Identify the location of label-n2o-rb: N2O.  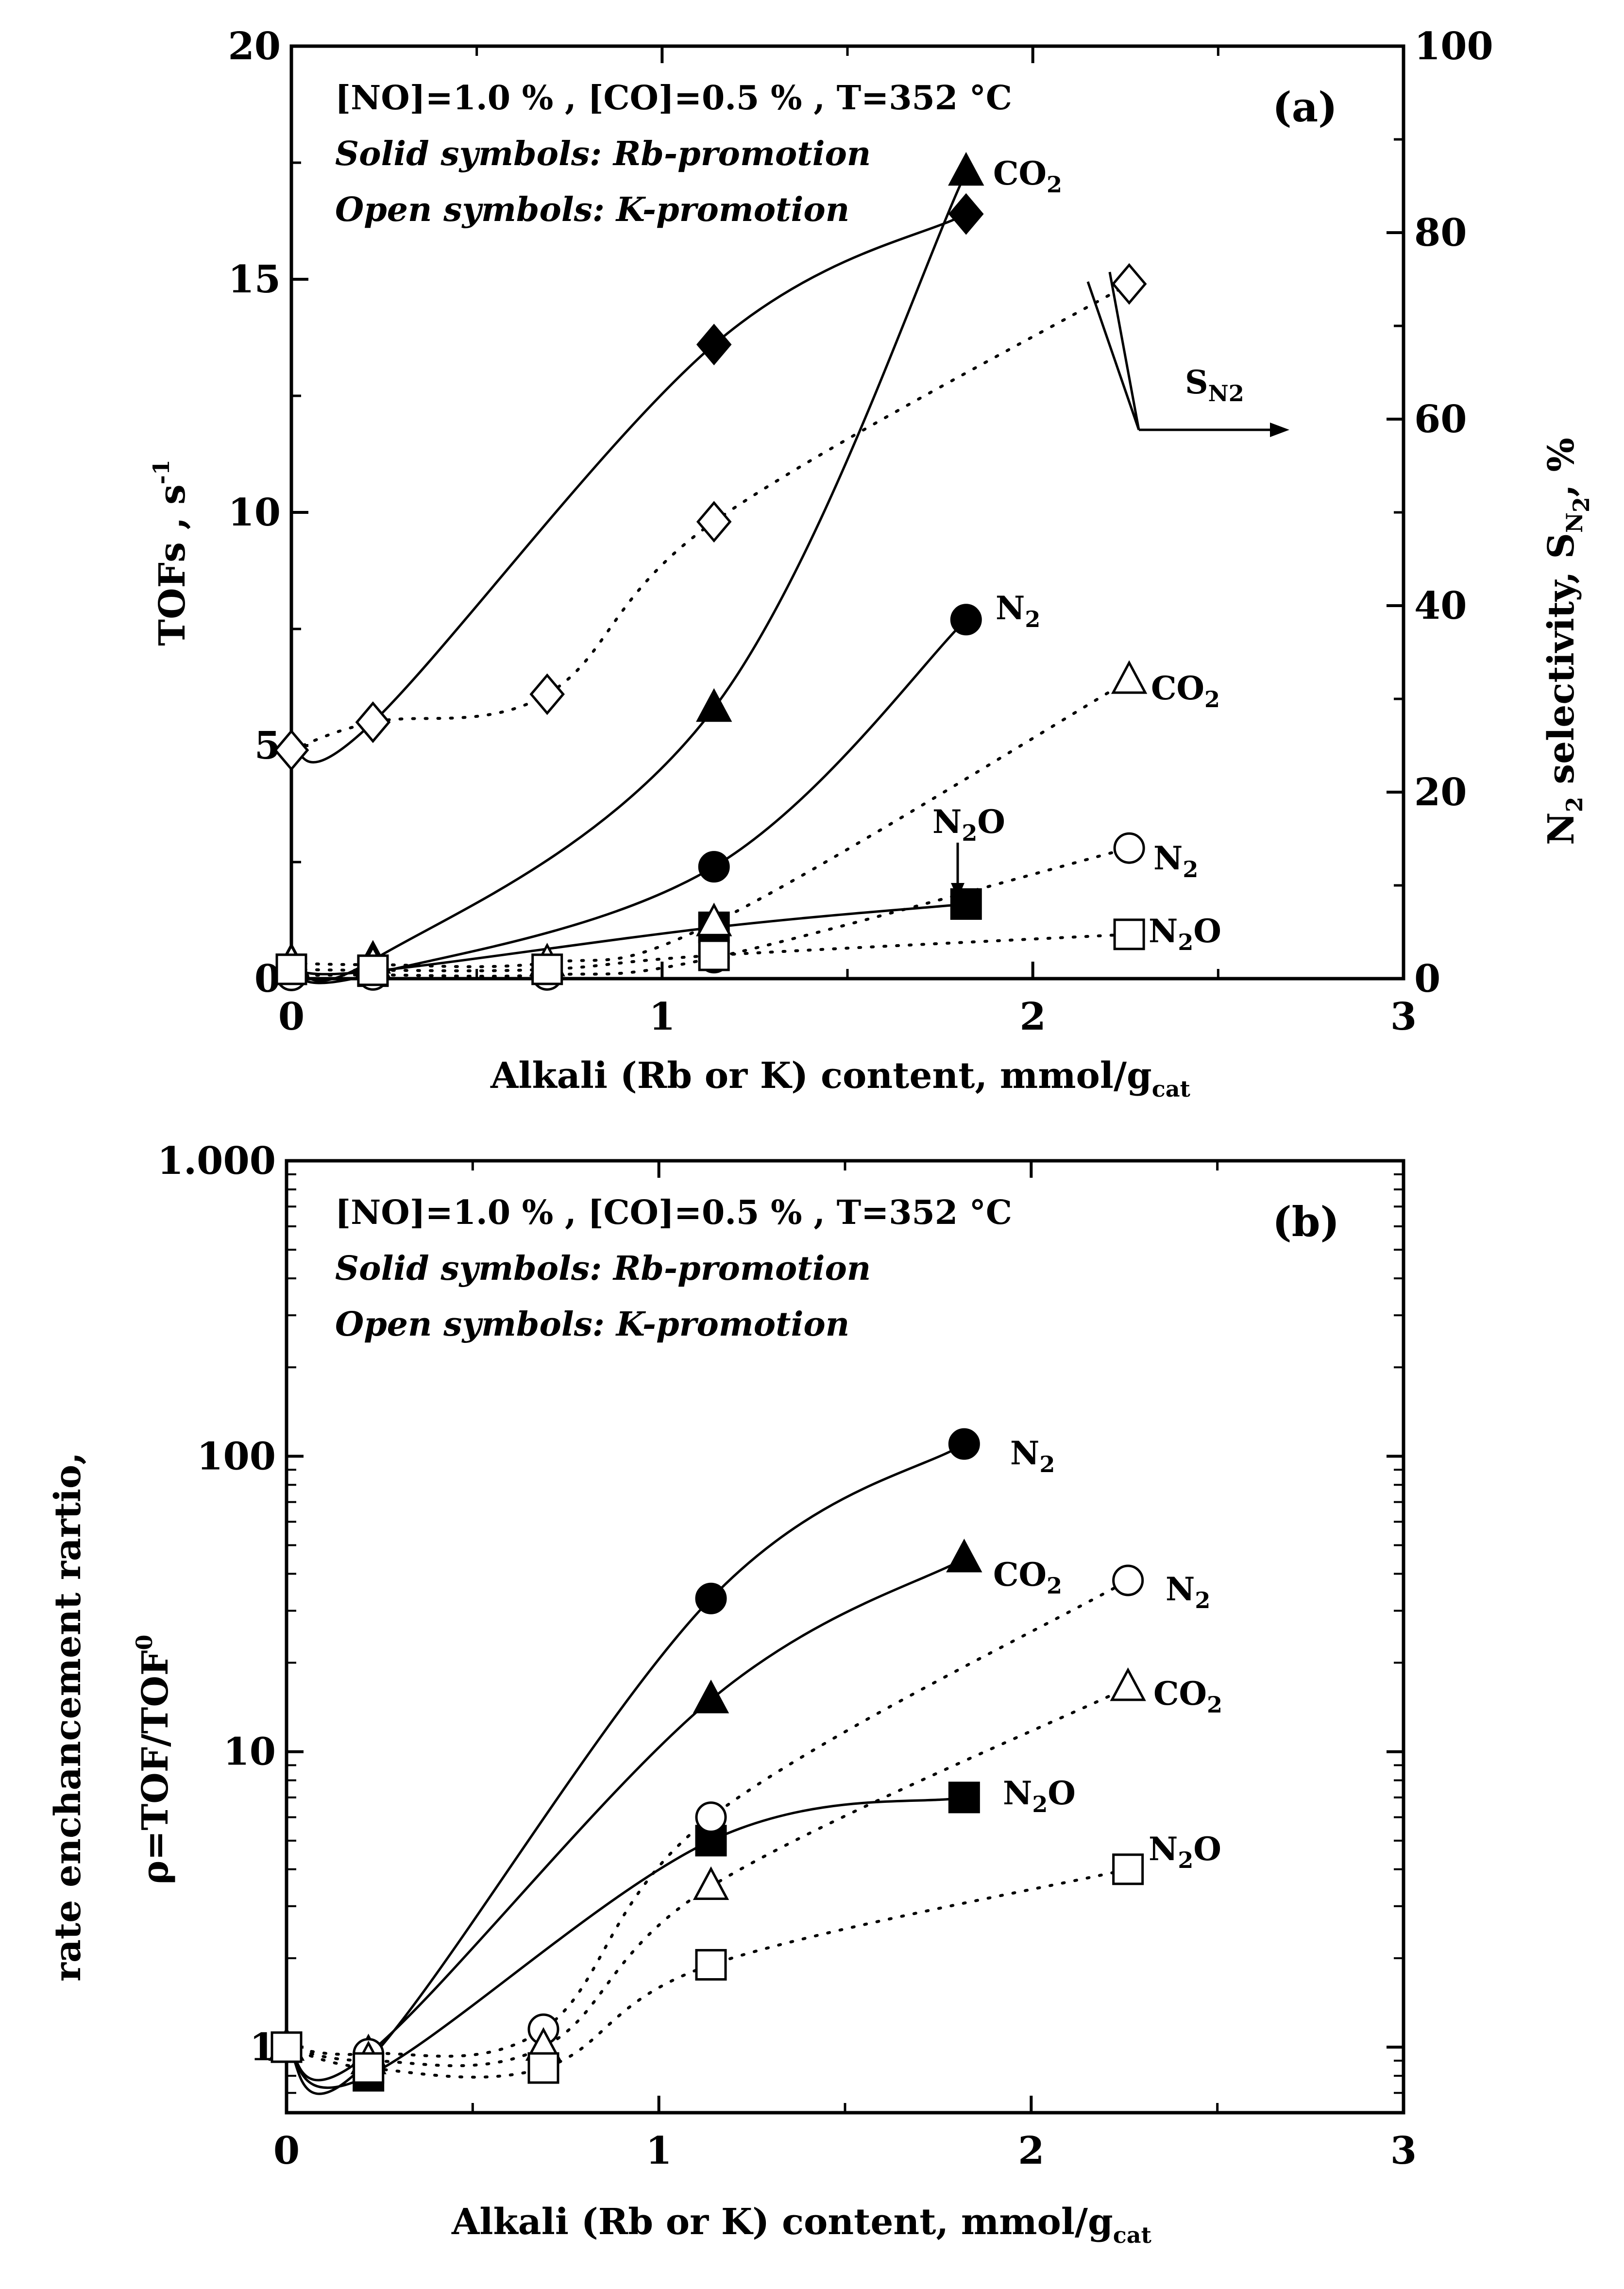
(968, 825).